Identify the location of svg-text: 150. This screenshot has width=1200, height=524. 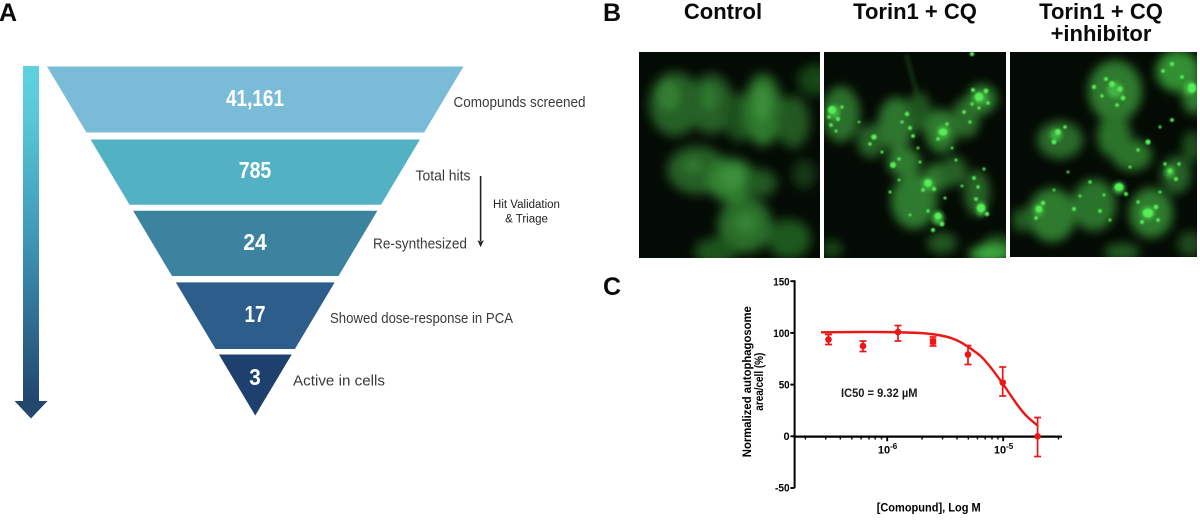
(781, 282).